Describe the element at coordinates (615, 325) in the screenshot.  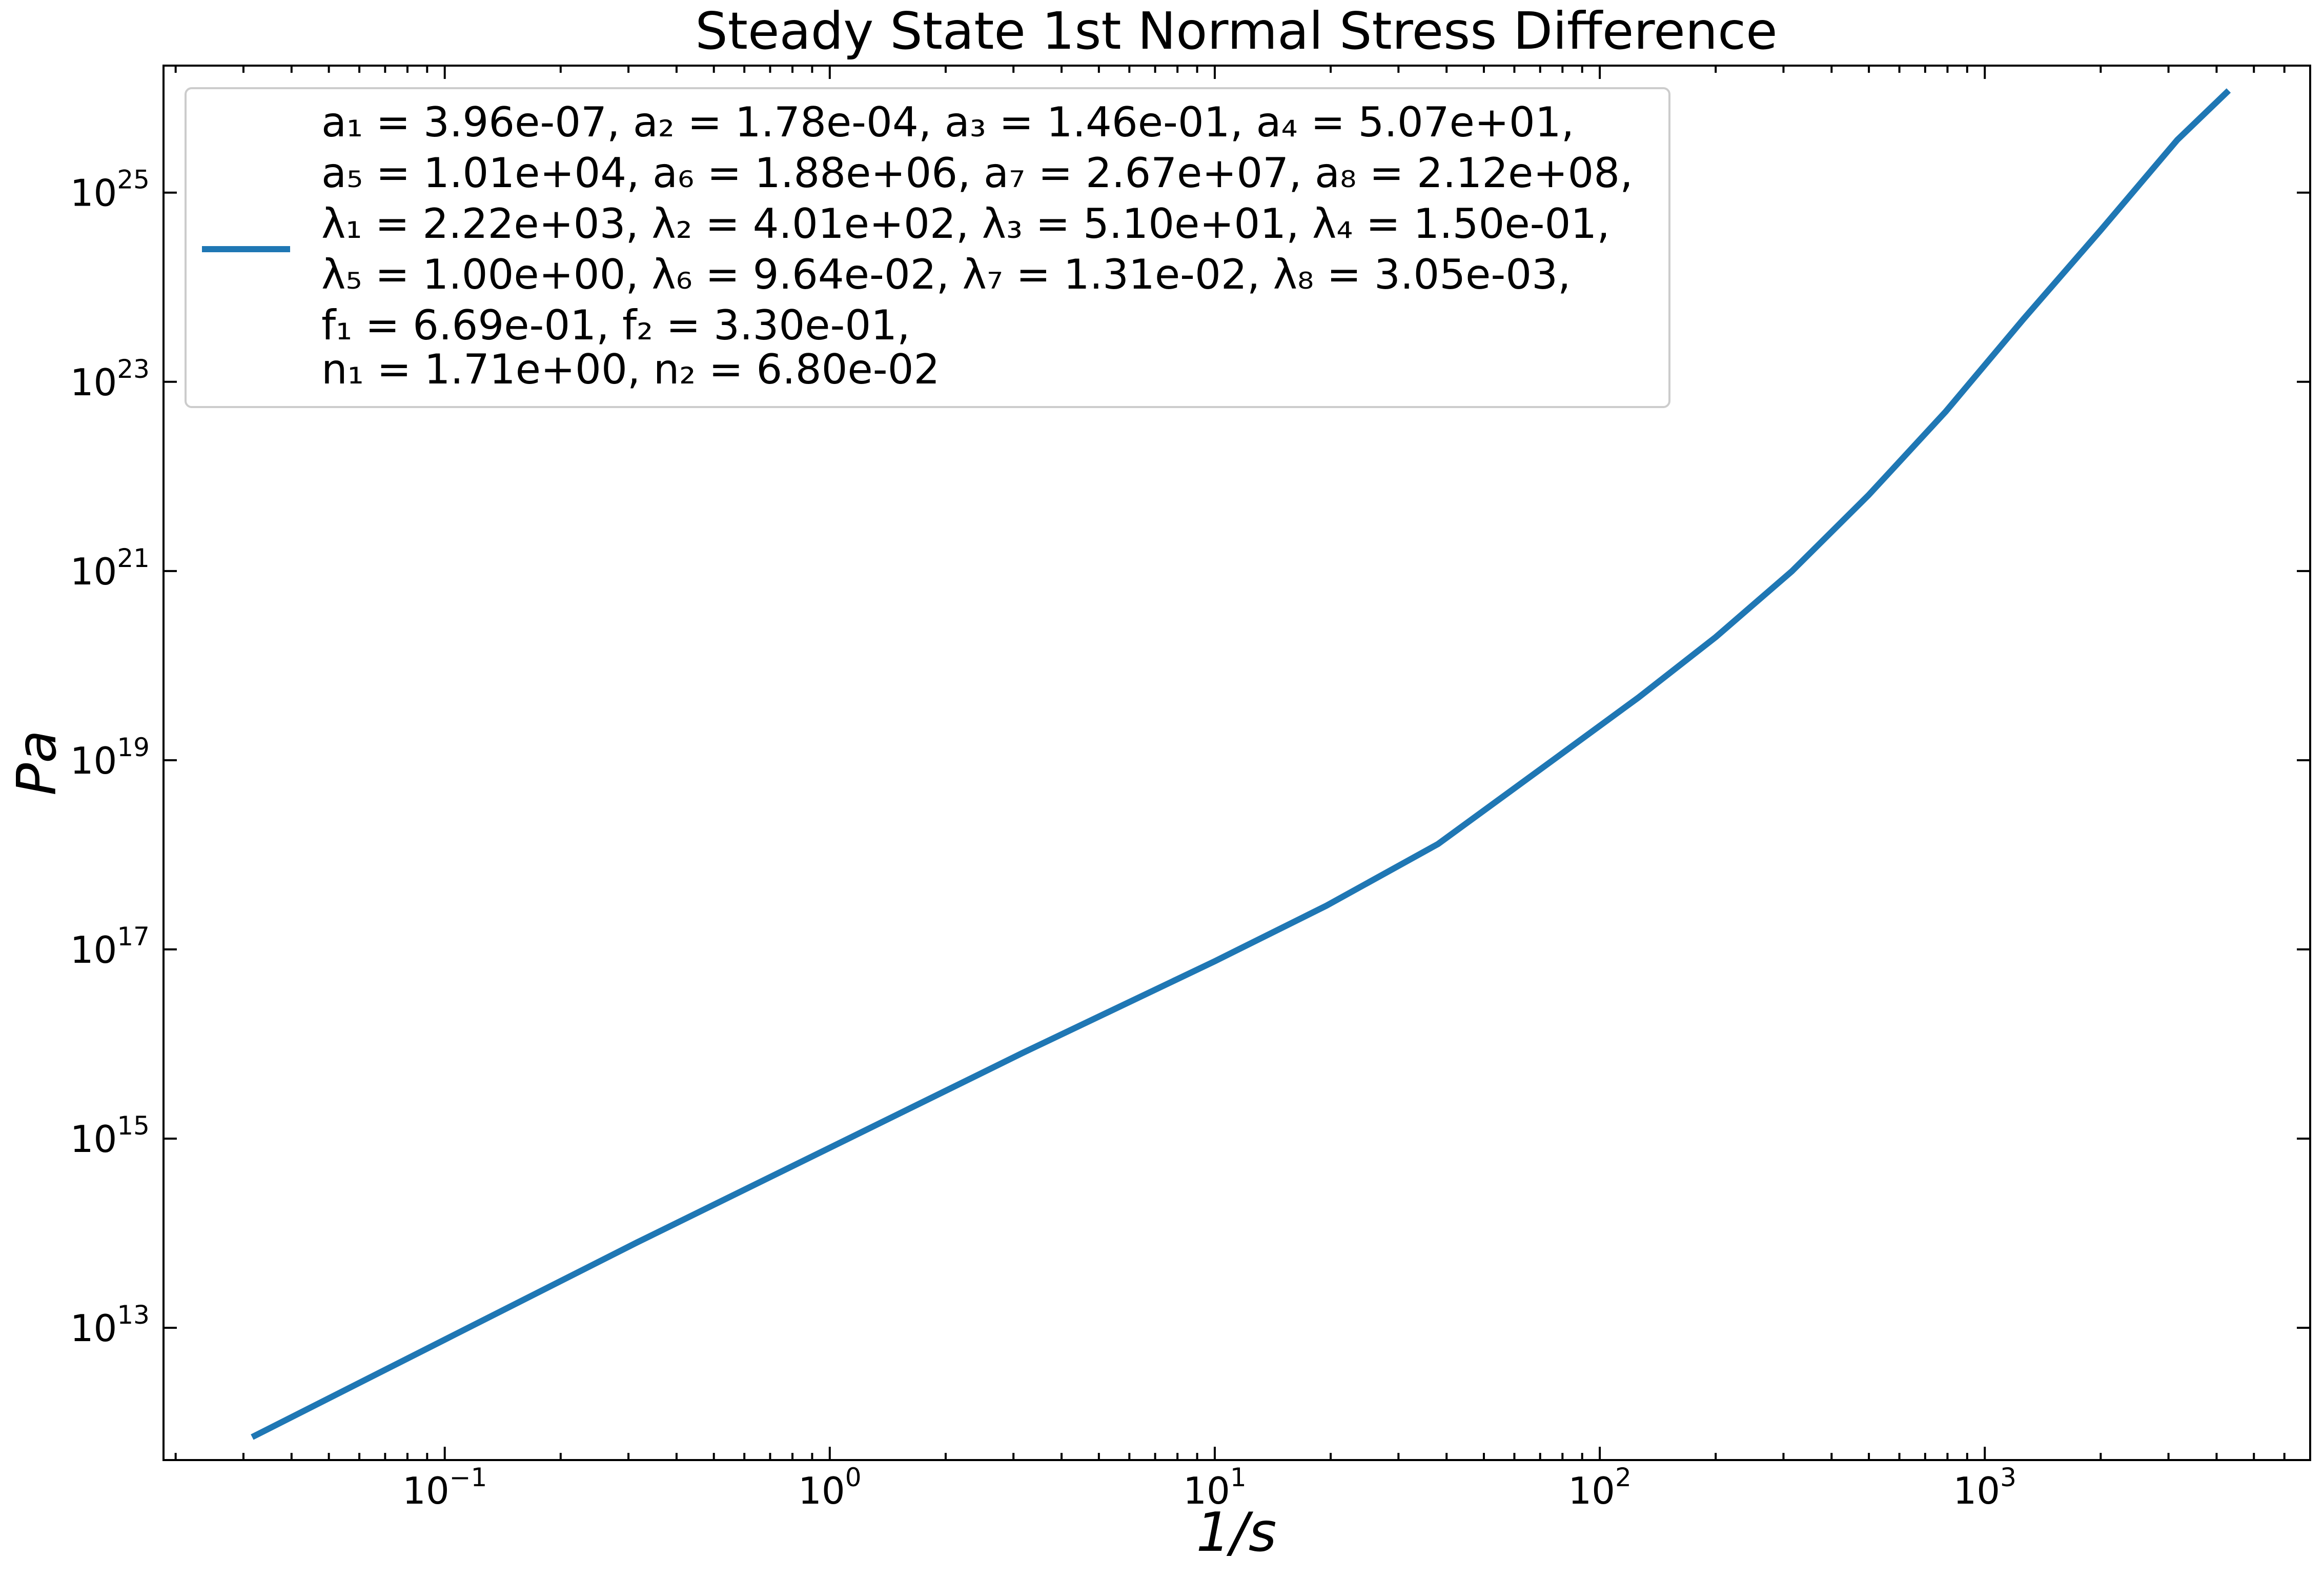
I see `legend-entry-line-5: f₁ = 6.69e-01, f₂ = 3.30e-01,` at that location.